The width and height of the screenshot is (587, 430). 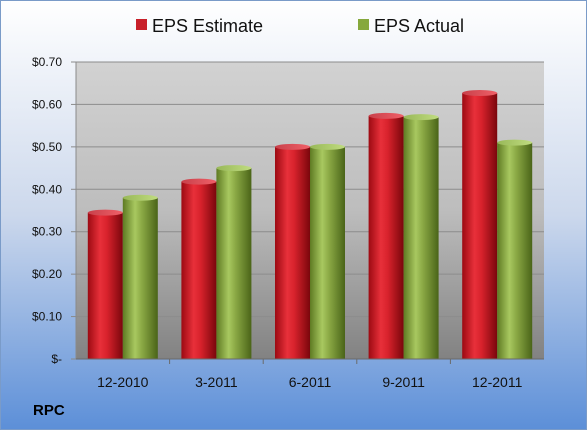 I want to click on y-tick-label: $0.60, so click(x=47, y=104).